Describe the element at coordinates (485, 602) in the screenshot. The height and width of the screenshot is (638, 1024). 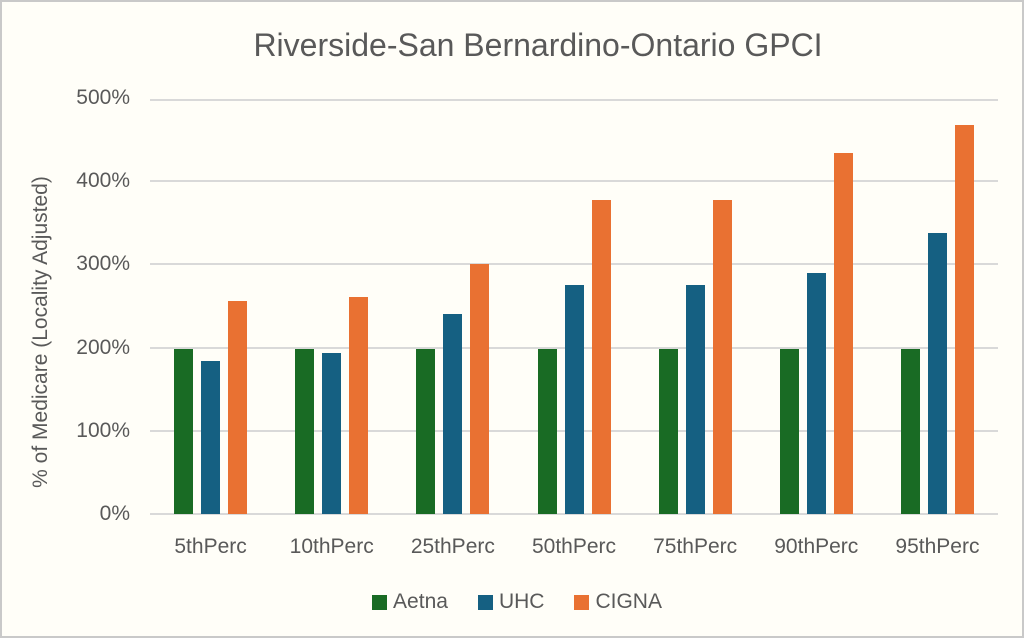
I see `legend-swatch-uhc` at that location.